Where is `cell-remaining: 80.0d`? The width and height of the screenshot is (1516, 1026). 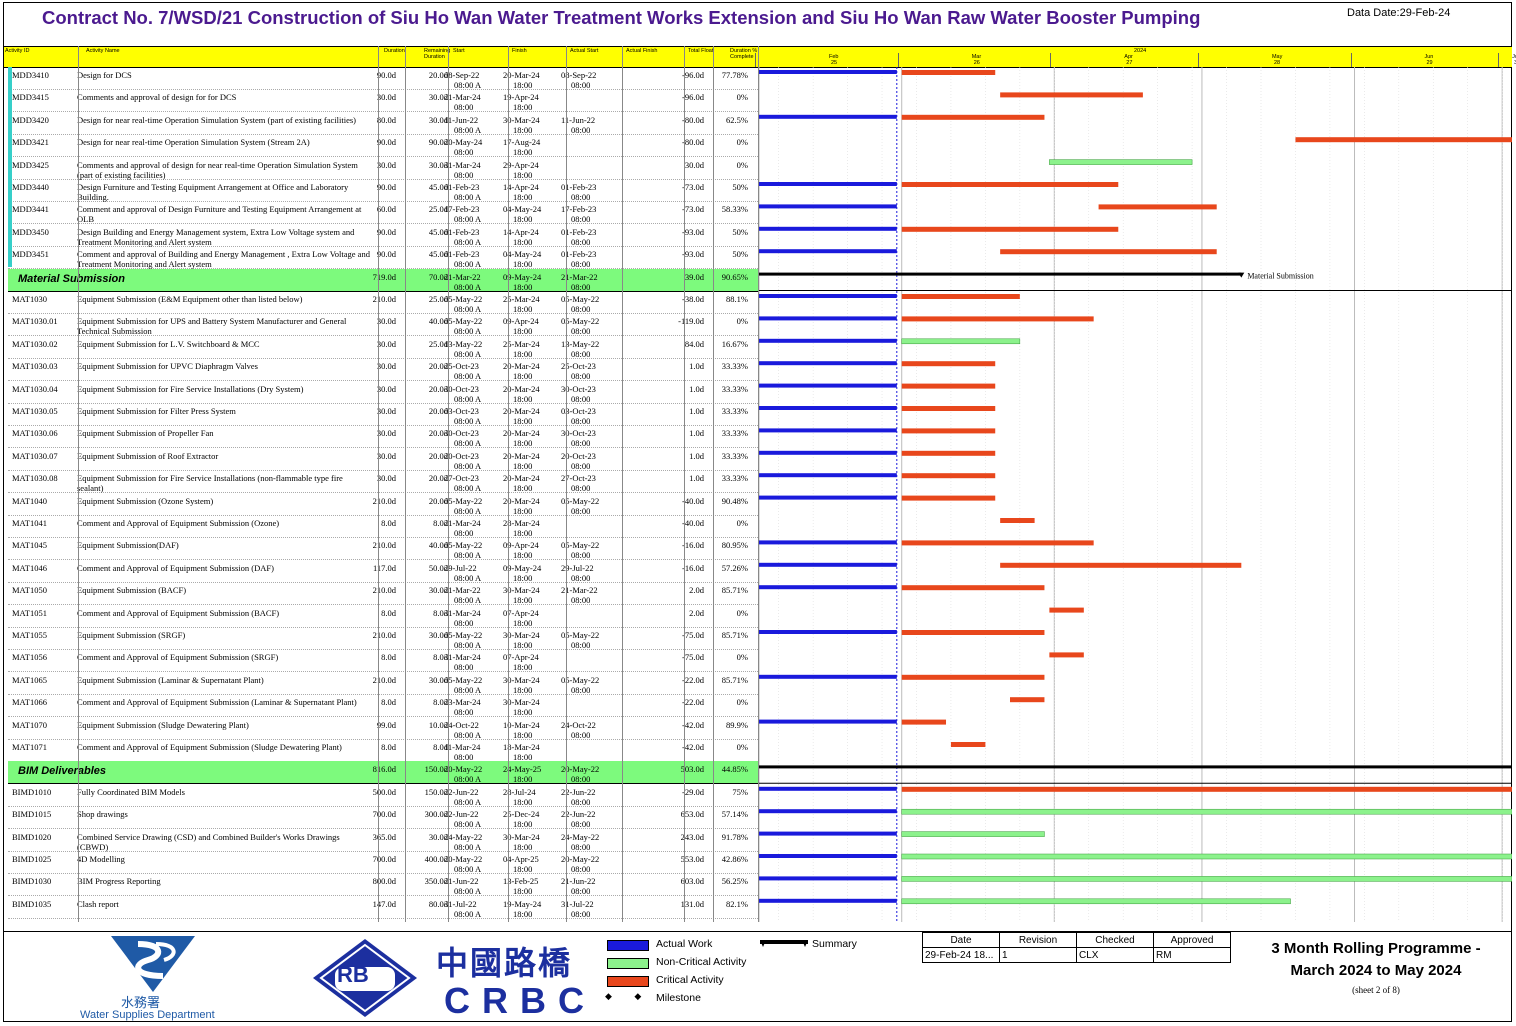 cell-remaining: 80.0d is located at coordinates (438, 903).